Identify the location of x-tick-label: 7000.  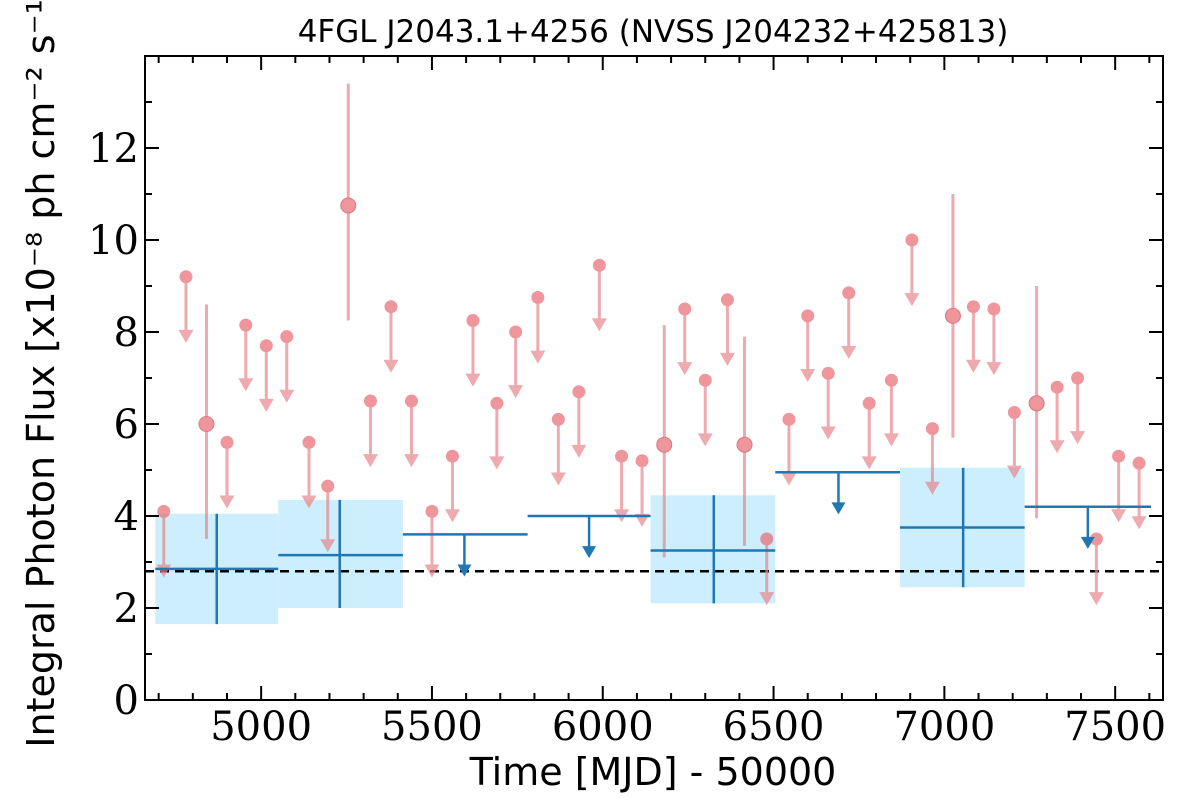
(944, 727).